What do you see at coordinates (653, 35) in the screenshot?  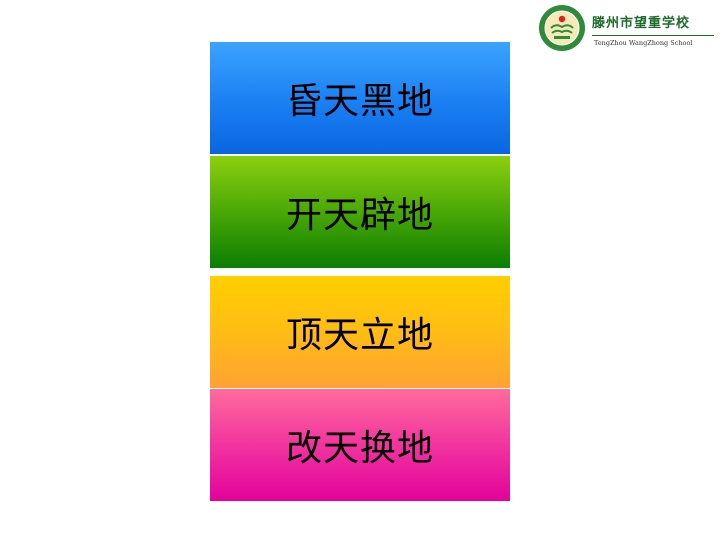 I see `logo-divider` at bounding box center [653, 35].